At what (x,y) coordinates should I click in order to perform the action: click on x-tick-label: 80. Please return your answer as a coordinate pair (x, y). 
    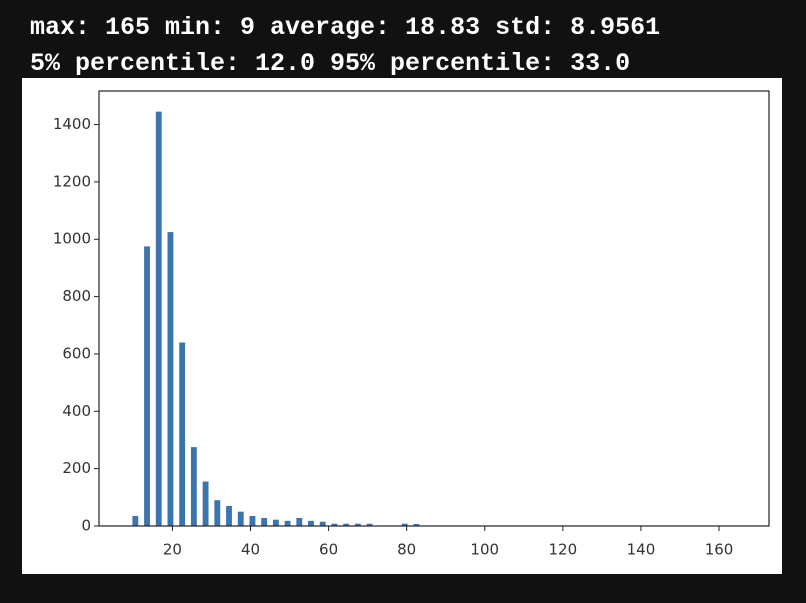
    Looking at the image, I should click on (406, 550).